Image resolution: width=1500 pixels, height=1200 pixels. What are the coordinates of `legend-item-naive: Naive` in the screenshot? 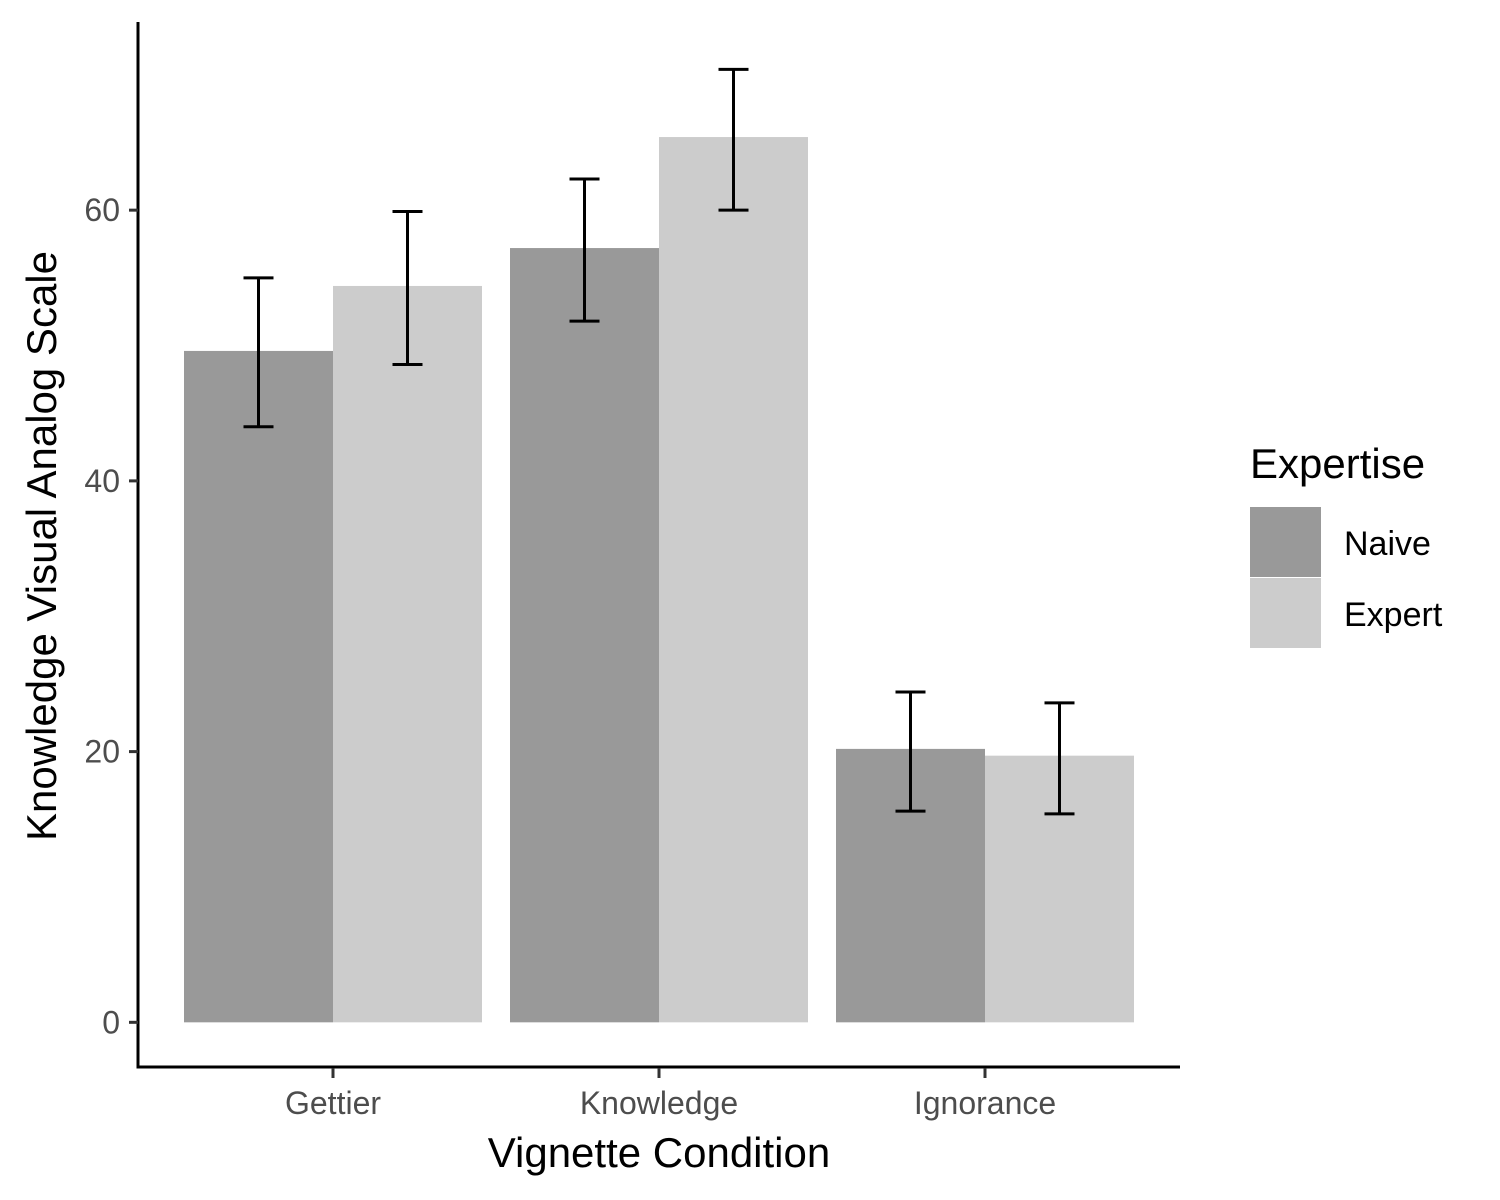 It's located at (1340, 542).